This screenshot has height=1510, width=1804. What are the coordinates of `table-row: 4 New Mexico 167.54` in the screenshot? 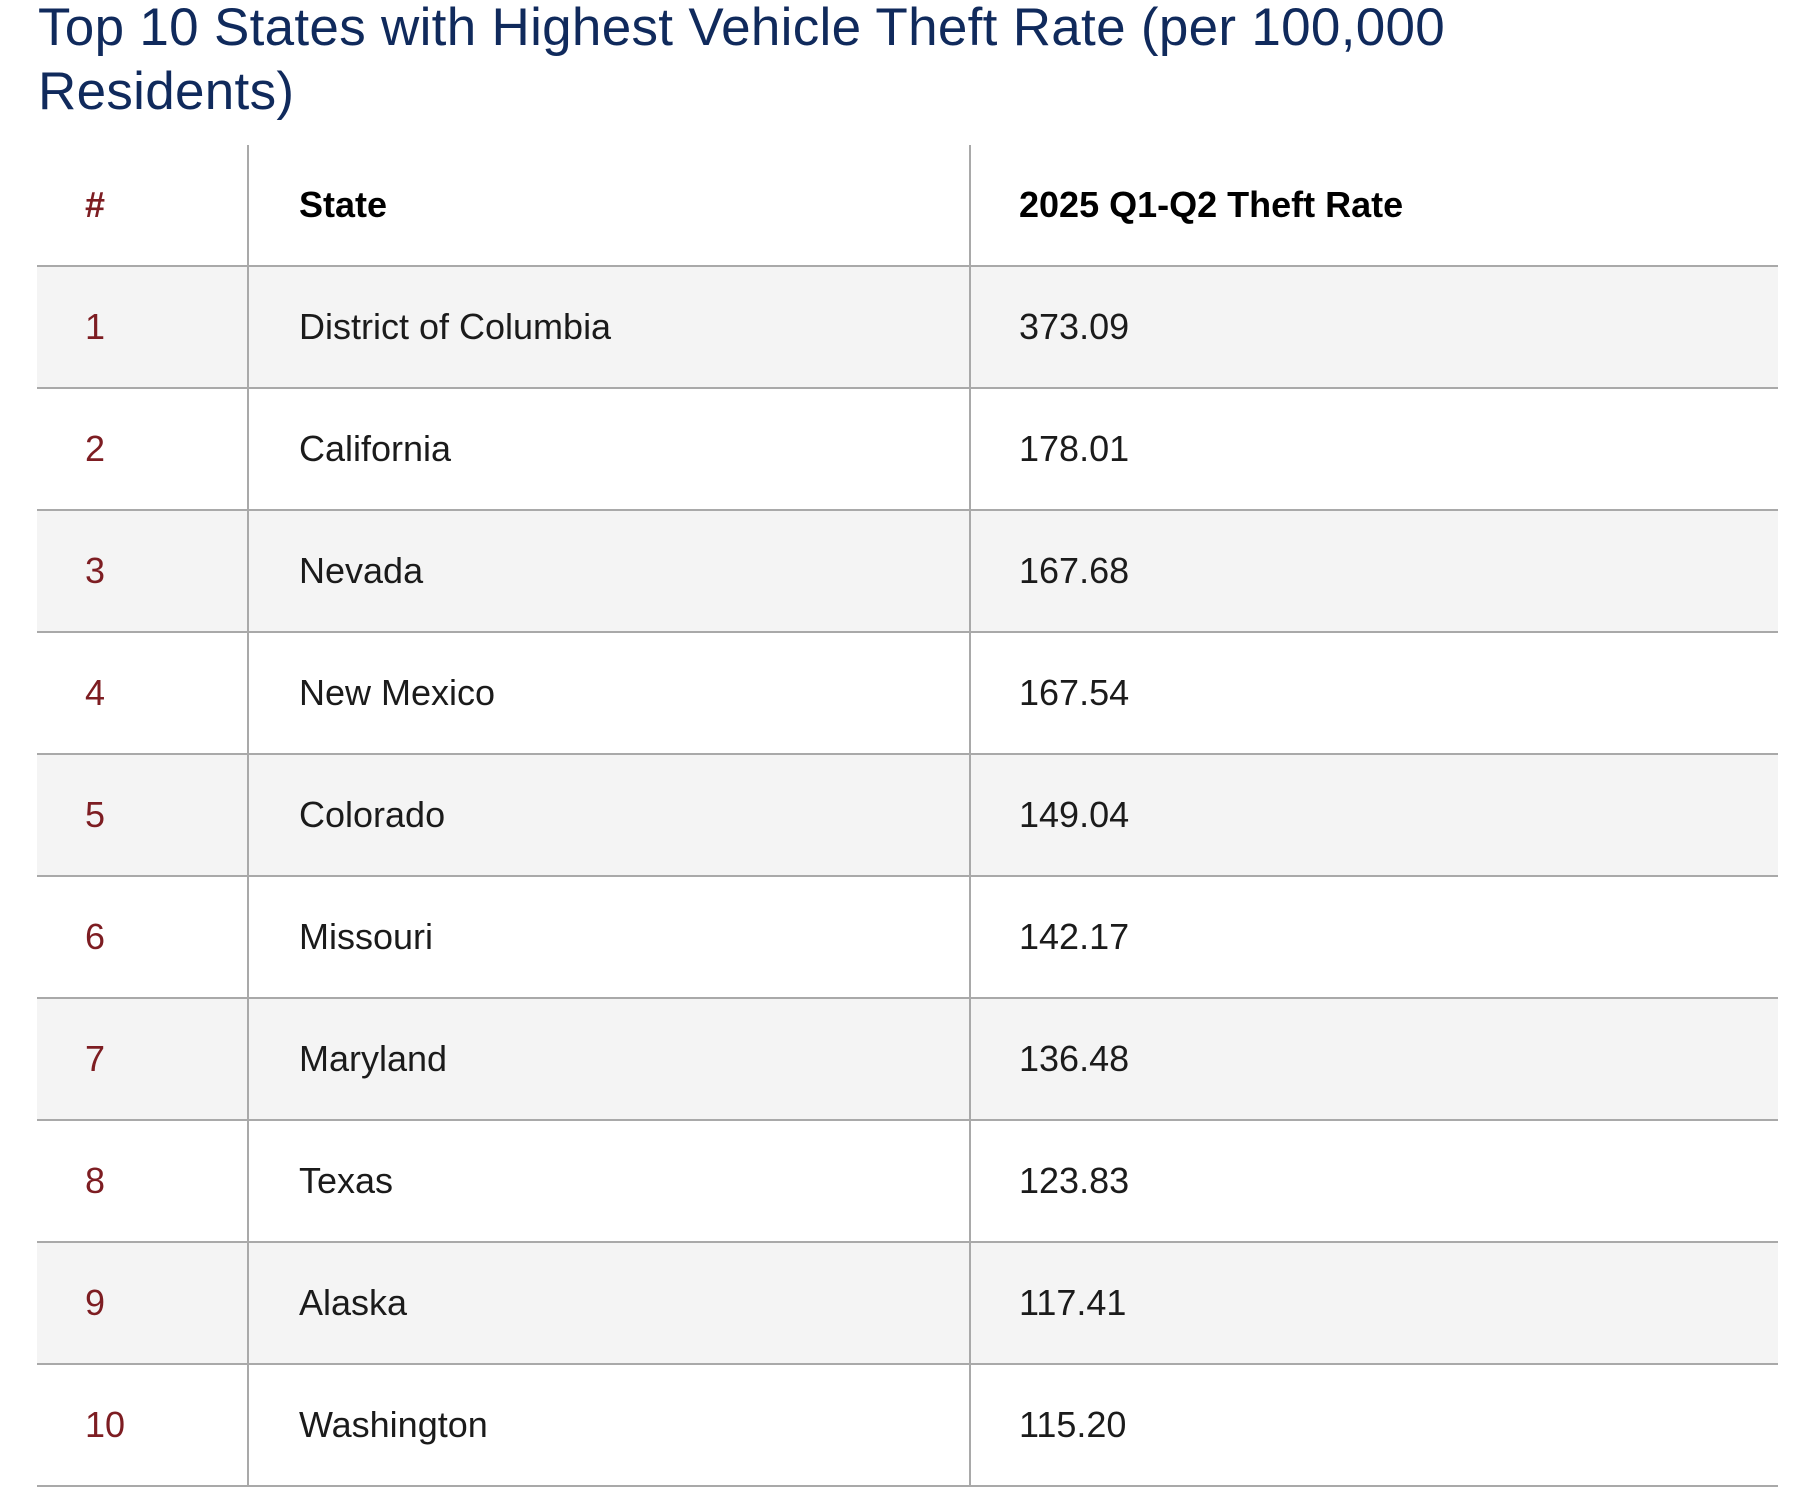 It's located at (907, 694).